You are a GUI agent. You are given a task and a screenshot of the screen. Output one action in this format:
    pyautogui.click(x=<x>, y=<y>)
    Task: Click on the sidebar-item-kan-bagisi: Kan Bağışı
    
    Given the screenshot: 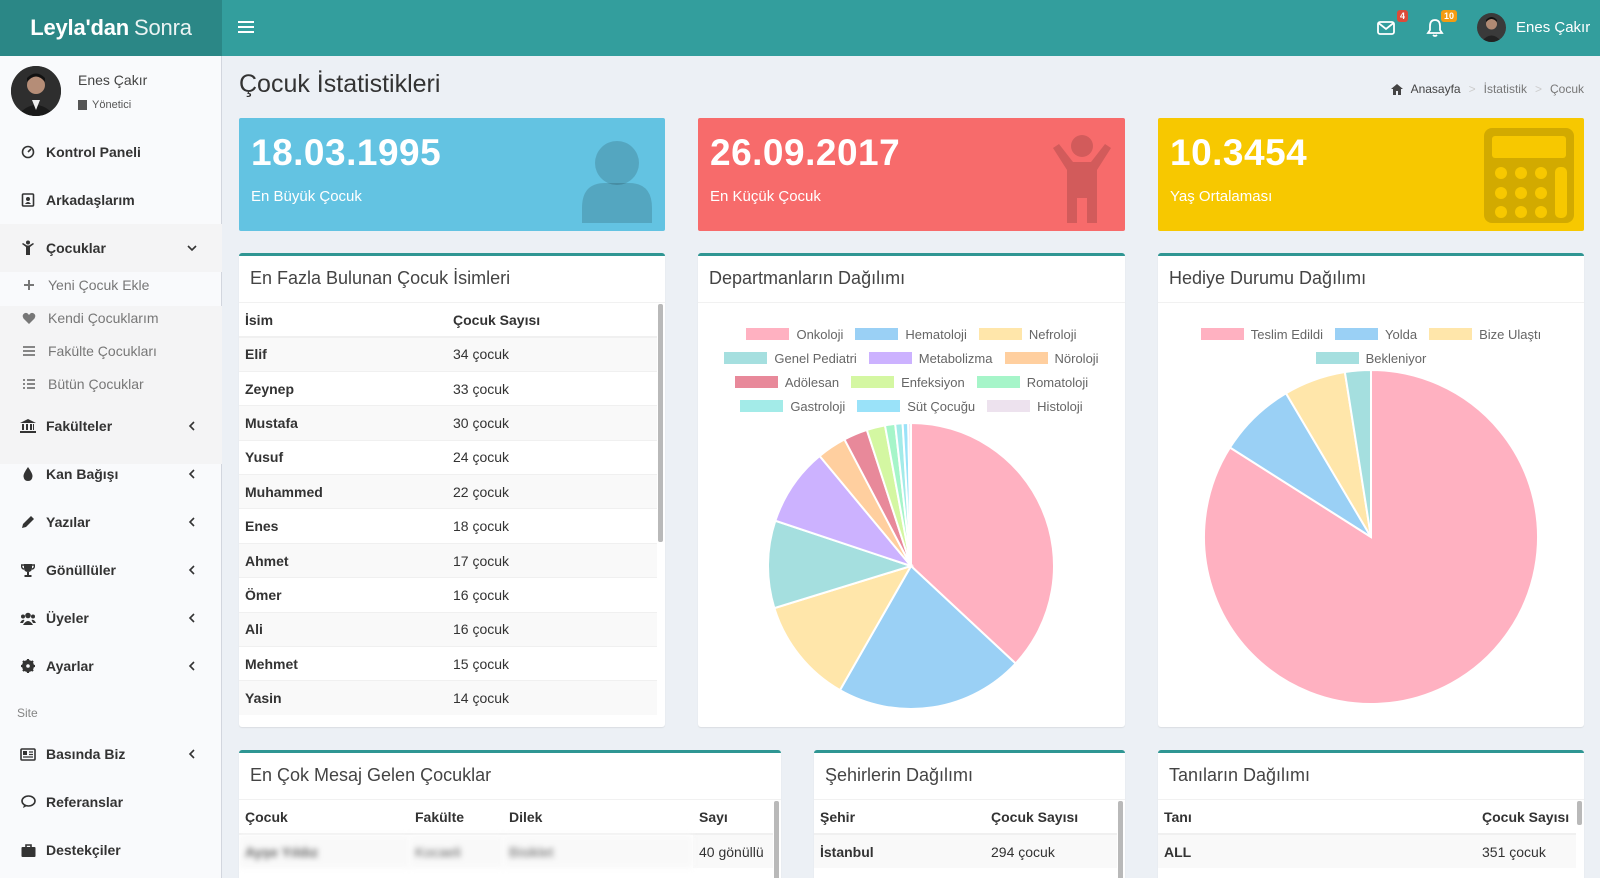 What is the action you would take?
    pyautogui.click(x=111, y=474)
    